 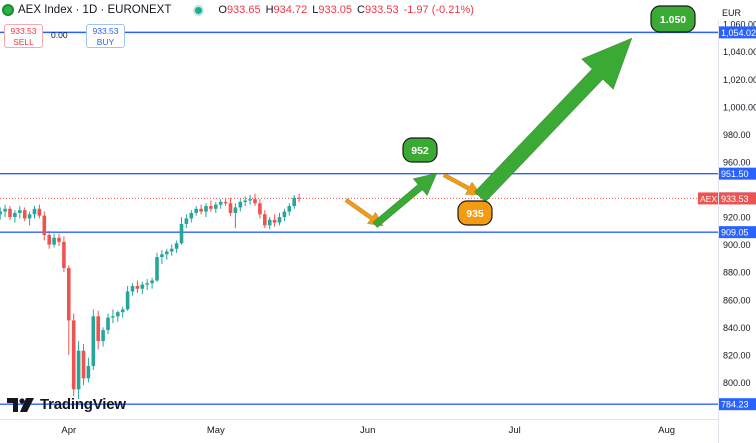 I want to click on annotation-952-text: 952, so click(x=420, y=151).